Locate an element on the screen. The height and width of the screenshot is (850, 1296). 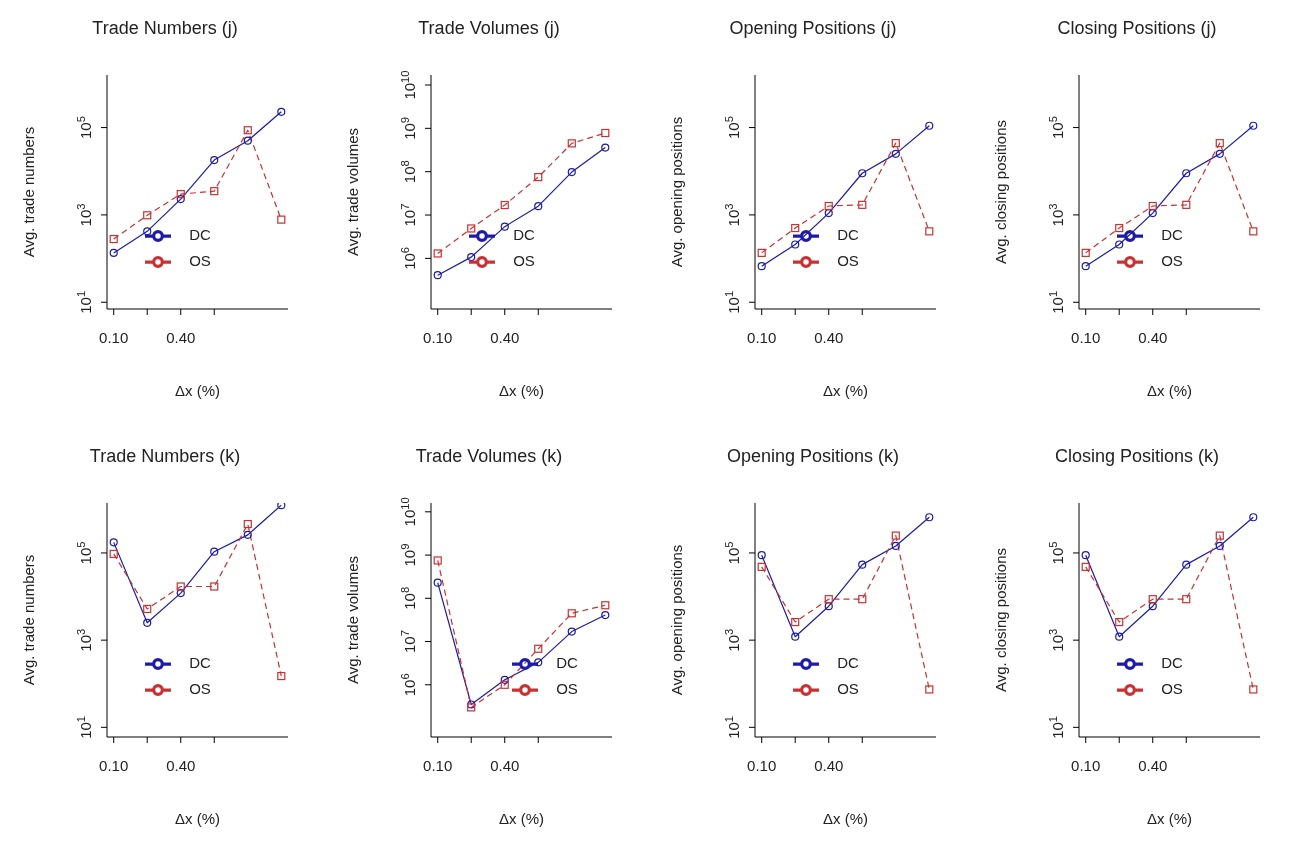
chart-title: Opening Positions (k) is located at coordinates (813, 456).